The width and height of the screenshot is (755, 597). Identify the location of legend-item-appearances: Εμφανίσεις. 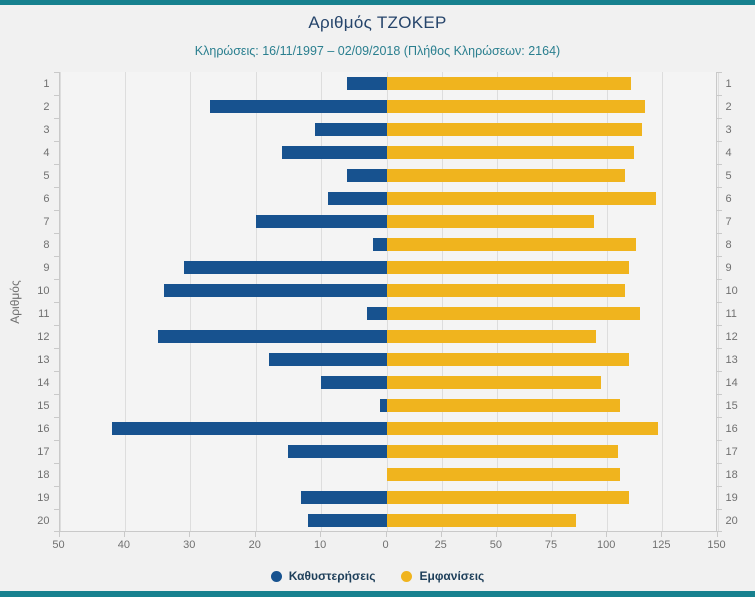
(442, 576).